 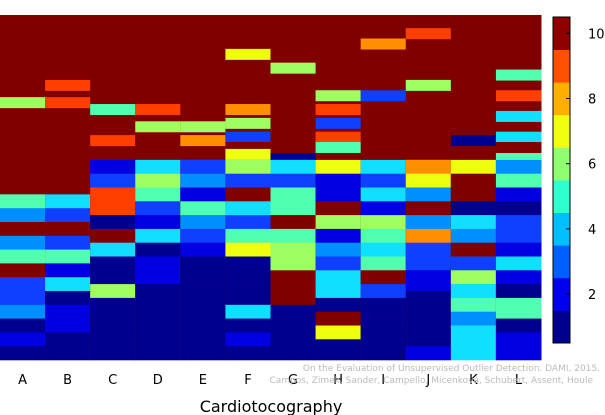 I want to click on x-axis-label: Cardiotocography, so click(x=271, y=406).